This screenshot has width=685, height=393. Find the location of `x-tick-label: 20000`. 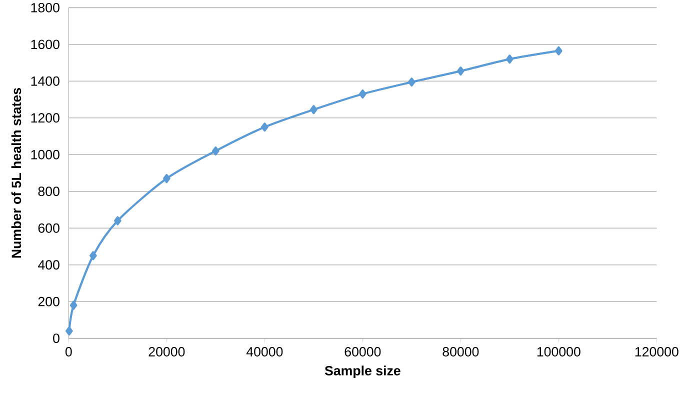

x-tick-label: 20000 is located at coordinates (166, 351).